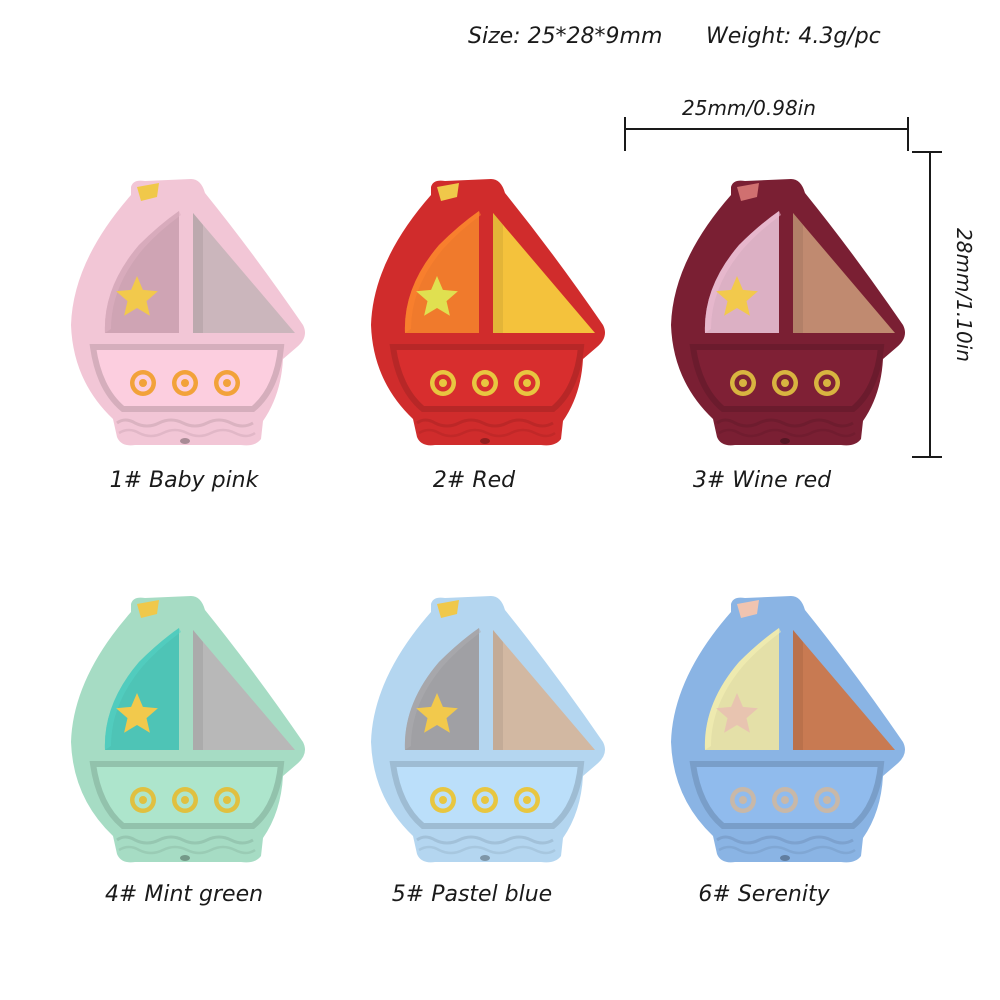  Describe the element at coordinates (930, 304) in the screenshot. I see `height-dimension-line` at that location.